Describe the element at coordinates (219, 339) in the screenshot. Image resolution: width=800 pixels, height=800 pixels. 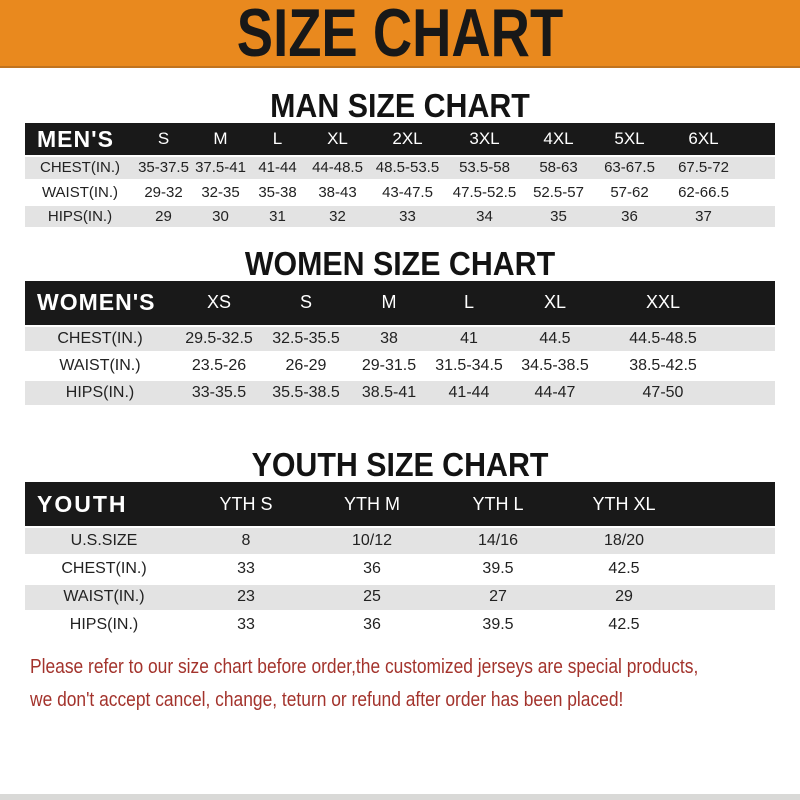
I see `value-cell: 29.5-32.5` at that location.